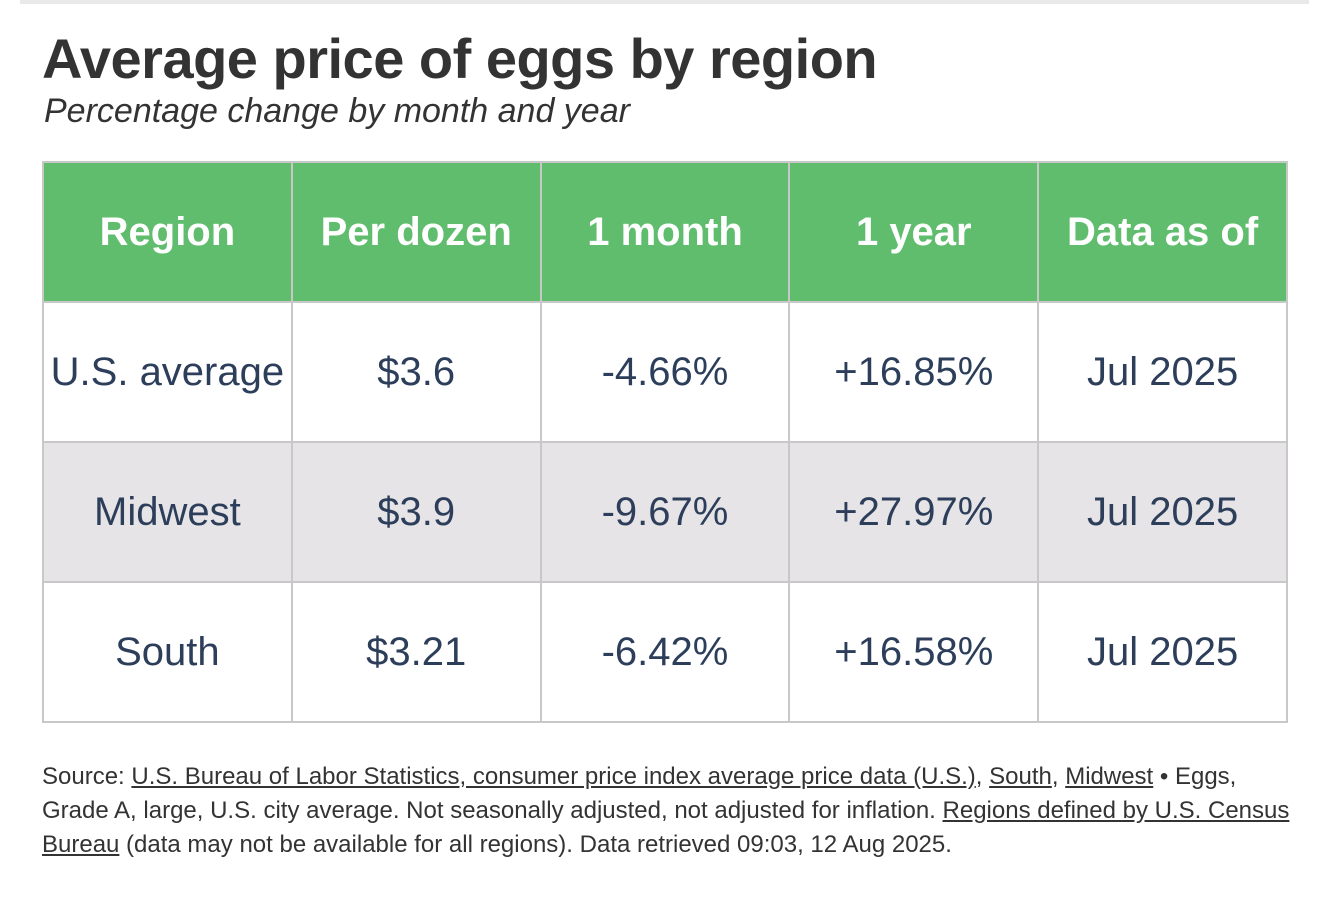  Describe the element at coordinates (87, 776) in the screenshot. I see `source-prefix: Source:` at that location.